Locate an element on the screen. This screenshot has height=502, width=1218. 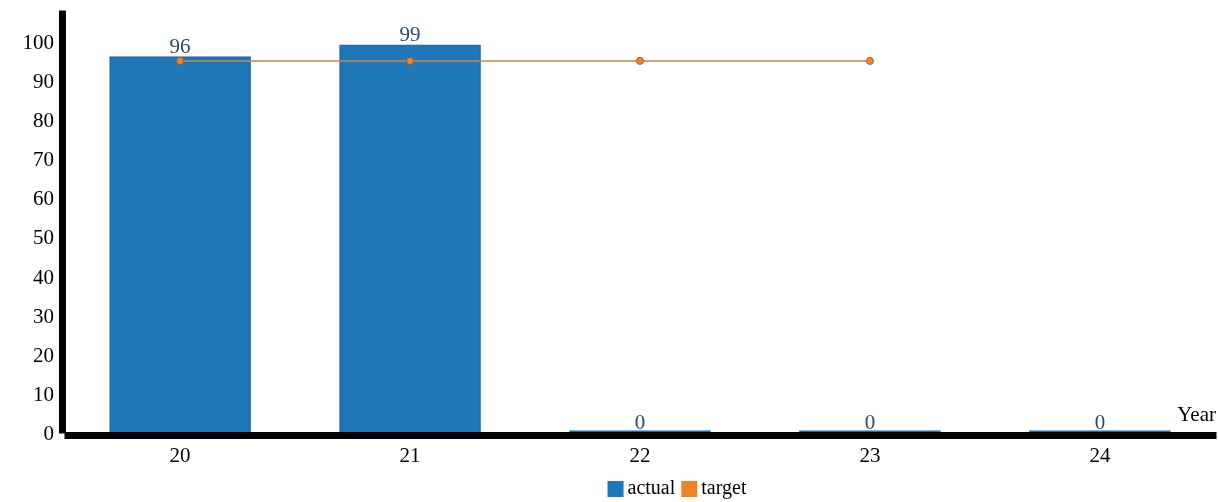
data-label: 99 is located at coordinates (410, 34).